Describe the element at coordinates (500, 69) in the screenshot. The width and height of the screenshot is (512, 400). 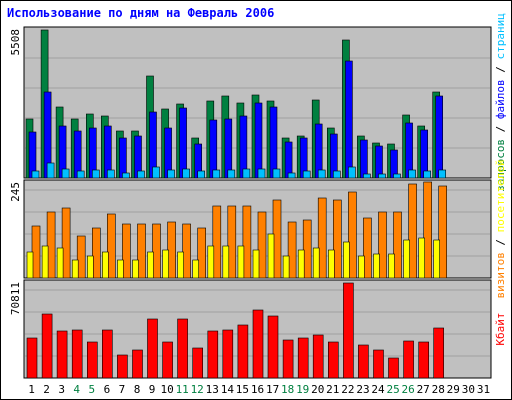
I see `axis-label-part: /` at that location.